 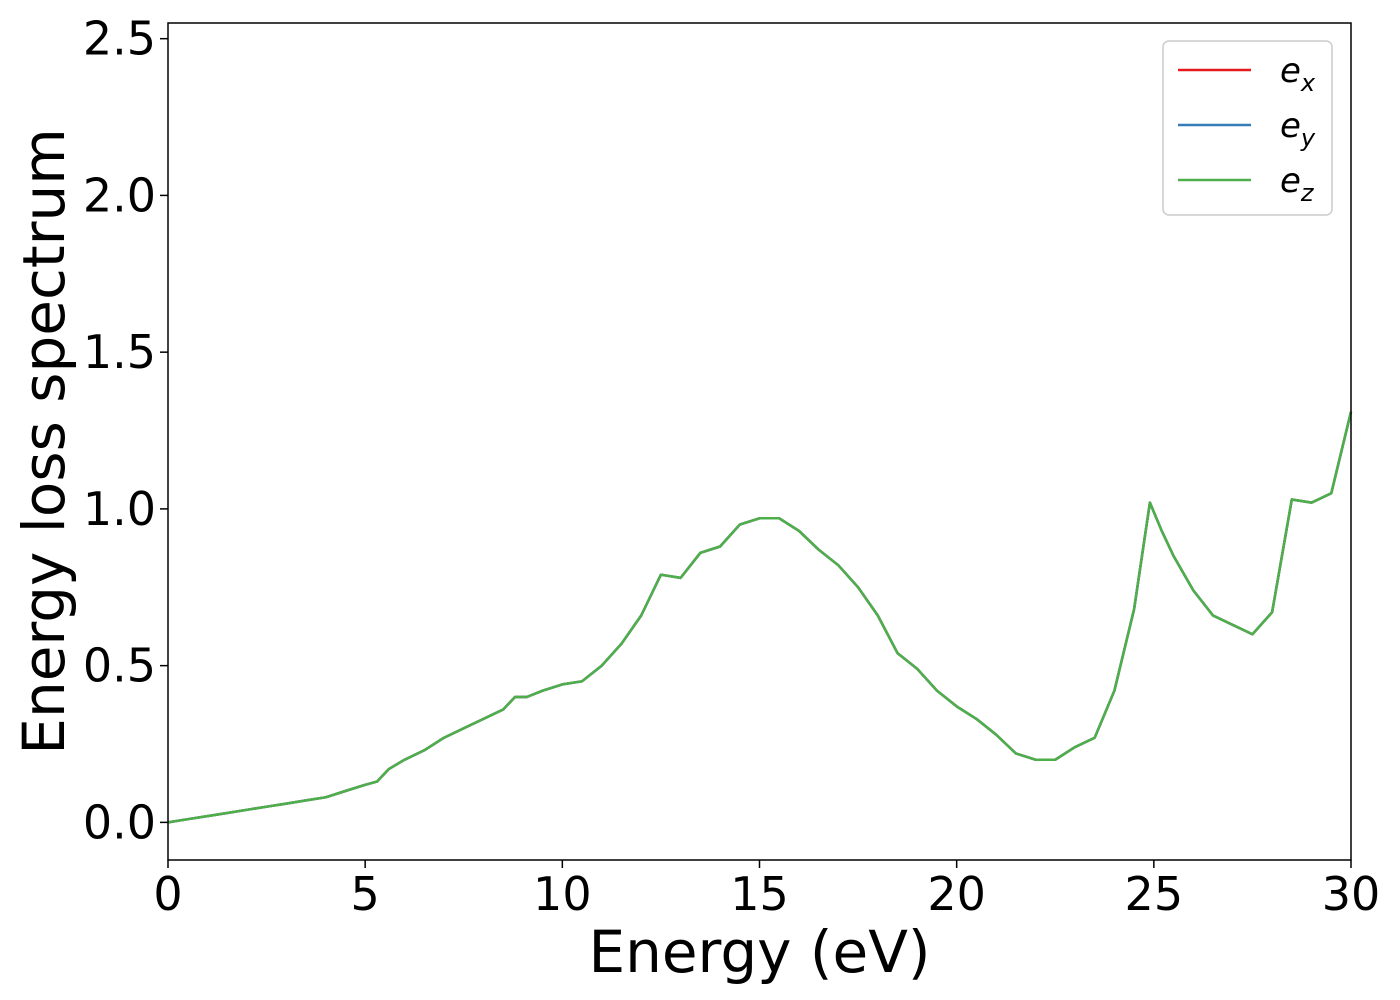 I want to click on x-axis-title: Energy (eV), so click(x=759, y=952).